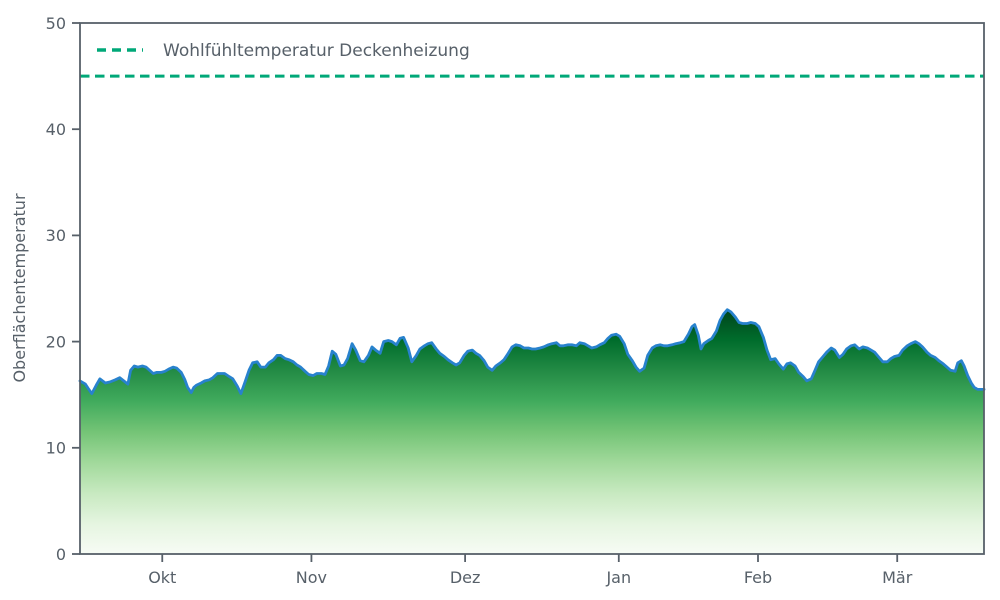  What do you see at coordinates (897, 577) in the screenshot?
I see `x-tick-label: Mär` at bounding box center [897, 577].